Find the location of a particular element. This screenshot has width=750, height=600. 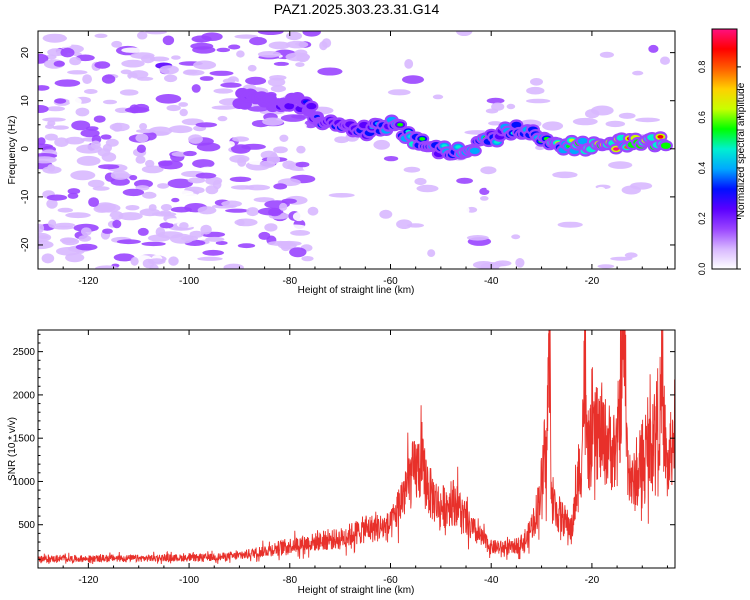

spectrogram-y-tick-label: 0 is located at coordinates (25, 149).